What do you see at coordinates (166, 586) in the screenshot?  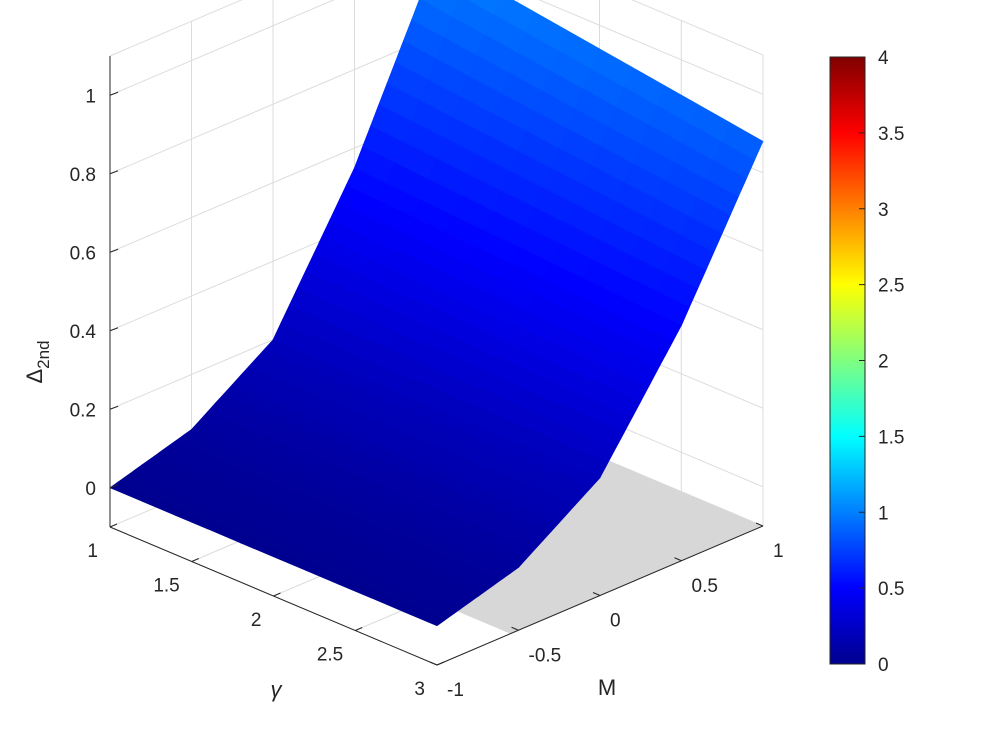 I see `y-tick-label: 1.5` at bounding box center [166, 586].